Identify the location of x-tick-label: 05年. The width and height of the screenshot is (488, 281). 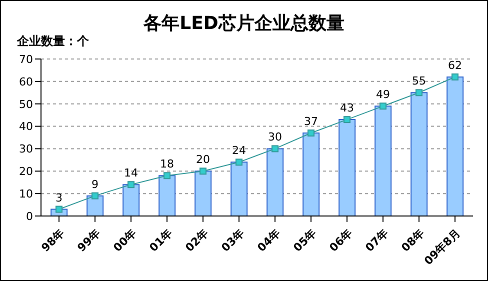
(304, 240).